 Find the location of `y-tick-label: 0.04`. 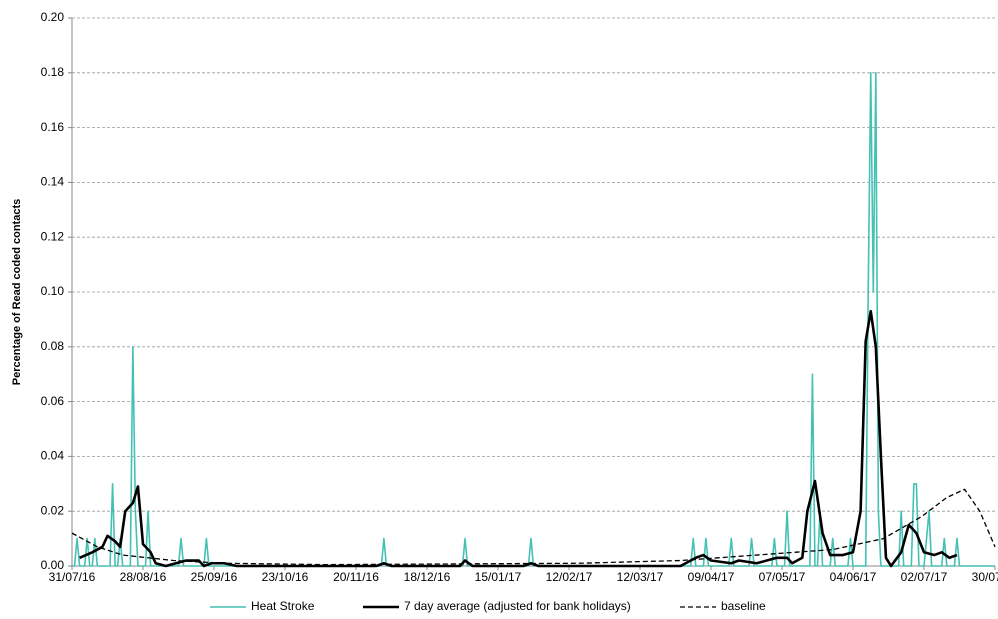

y-tick-label: 0.04 is located at coordinates (53, 456).